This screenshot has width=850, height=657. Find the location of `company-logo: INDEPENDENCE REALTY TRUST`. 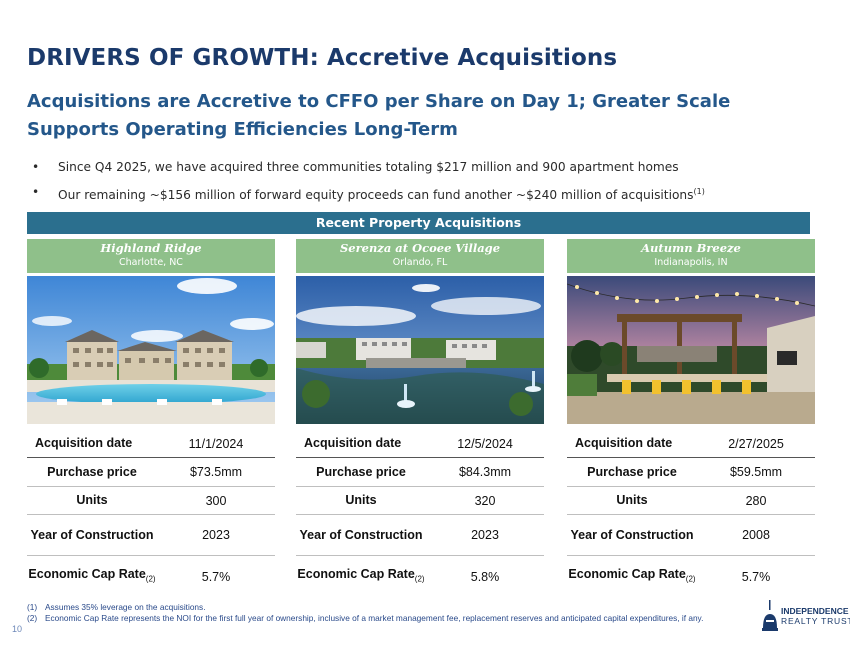

company-logo: INDEPENDENCE REALTY TRUST is located at coordinates (805, 618).